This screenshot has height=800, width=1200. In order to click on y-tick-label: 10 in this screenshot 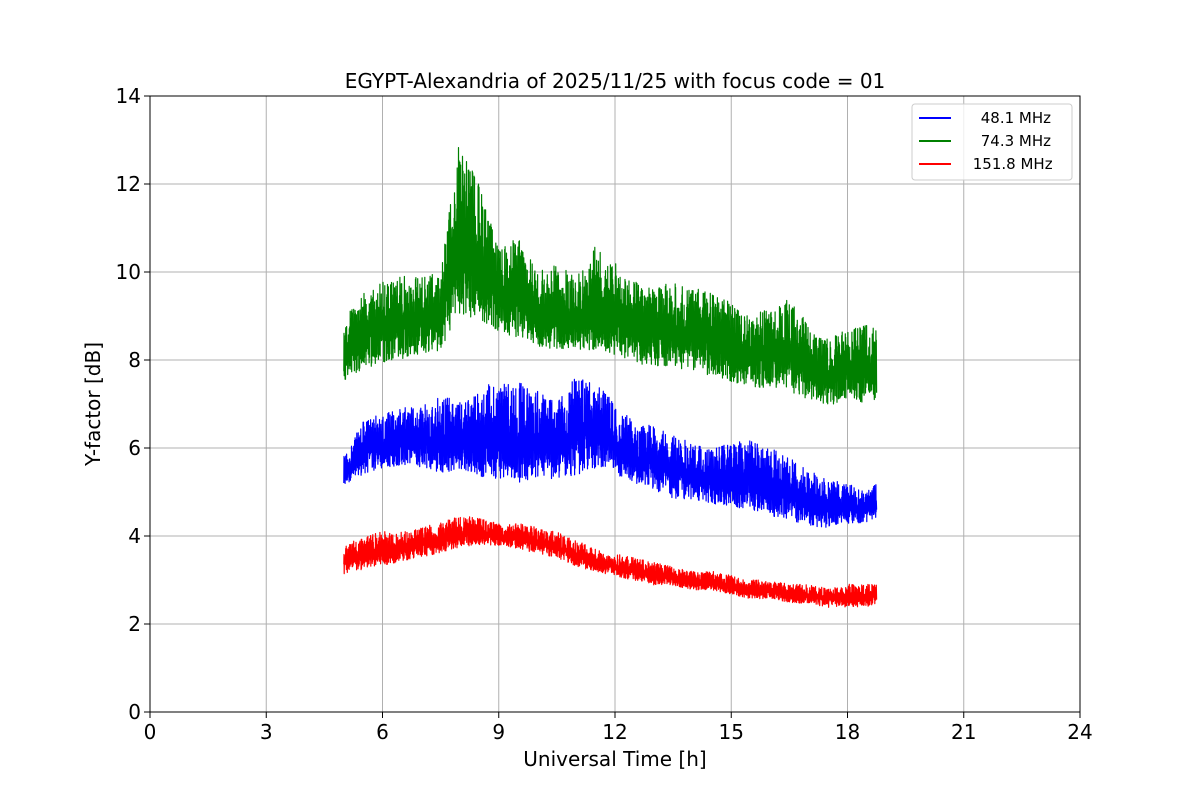, I will do `click(128, 272)`.